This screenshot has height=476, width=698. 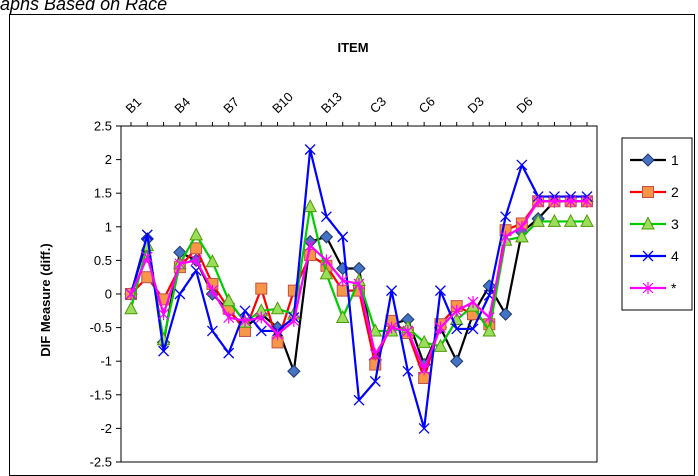 What do you see at coordinates (674, 288) in the screenshot?
I see `legend-label: *` at bounding box center [674, 288].